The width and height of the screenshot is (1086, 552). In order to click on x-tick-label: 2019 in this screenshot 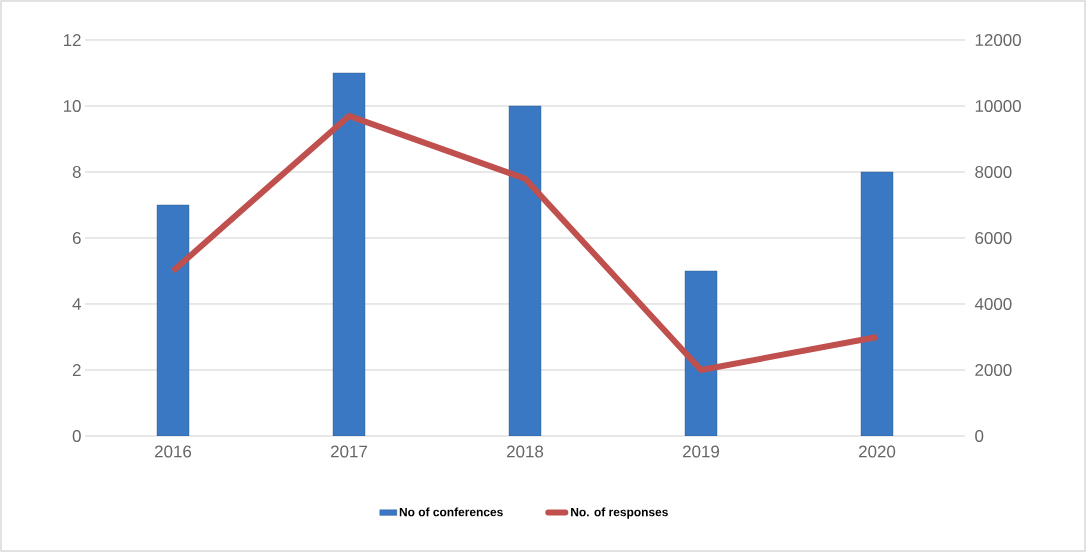, I will do `click(701, 451)`.